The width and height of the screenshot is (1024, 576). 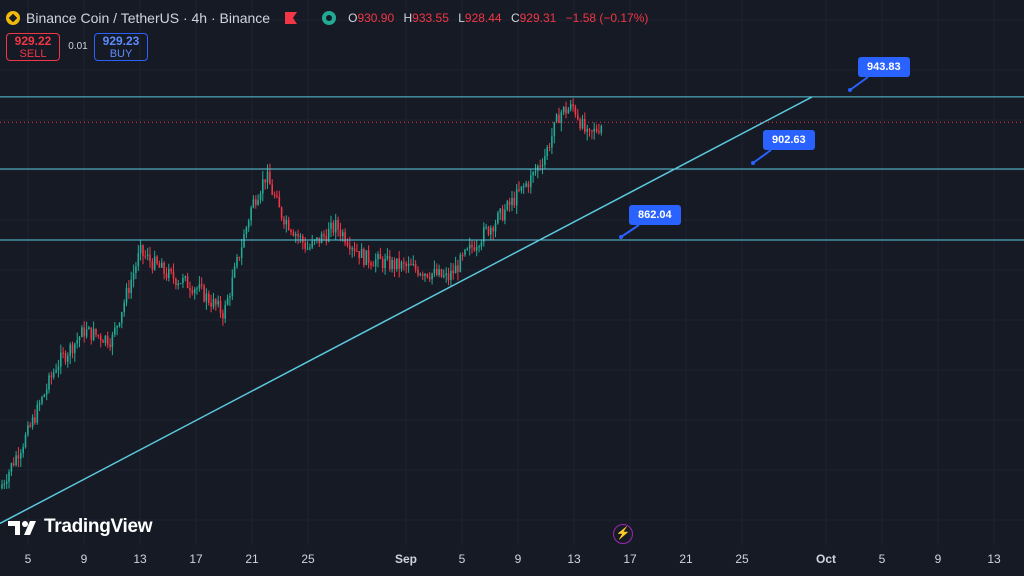 What do you see at coordinates (121, 47) in the screenshot?
I see `buy-button: 929.23 BUY` at bounding box center [121, 47].